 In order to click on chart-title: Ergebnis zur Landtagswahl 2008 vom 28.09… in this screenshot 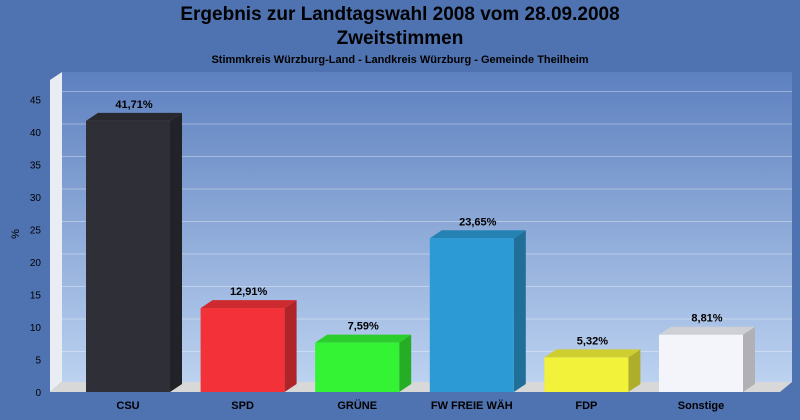, I will do `click(400, 14)`.